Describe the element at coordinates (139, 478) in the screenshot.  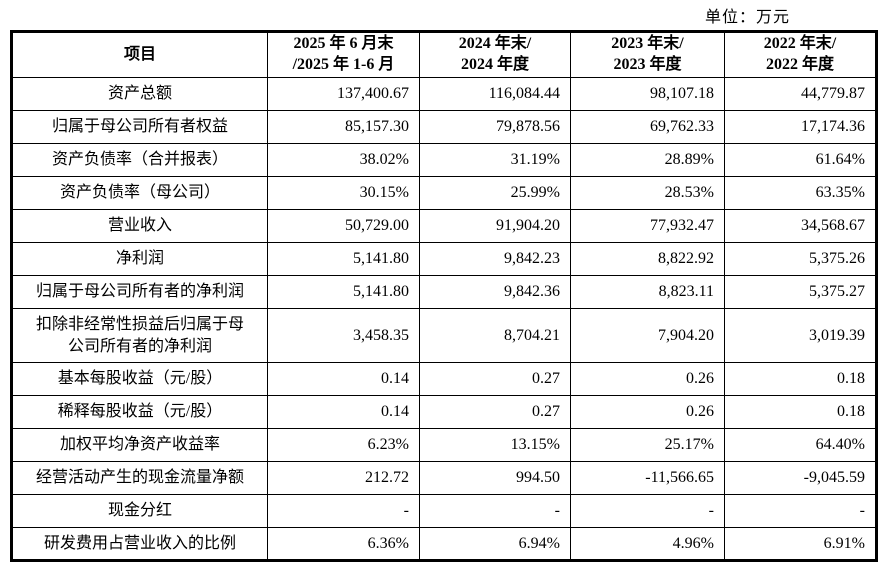
I see `row-label: 经营活动产生的现金流量净额` at that location.